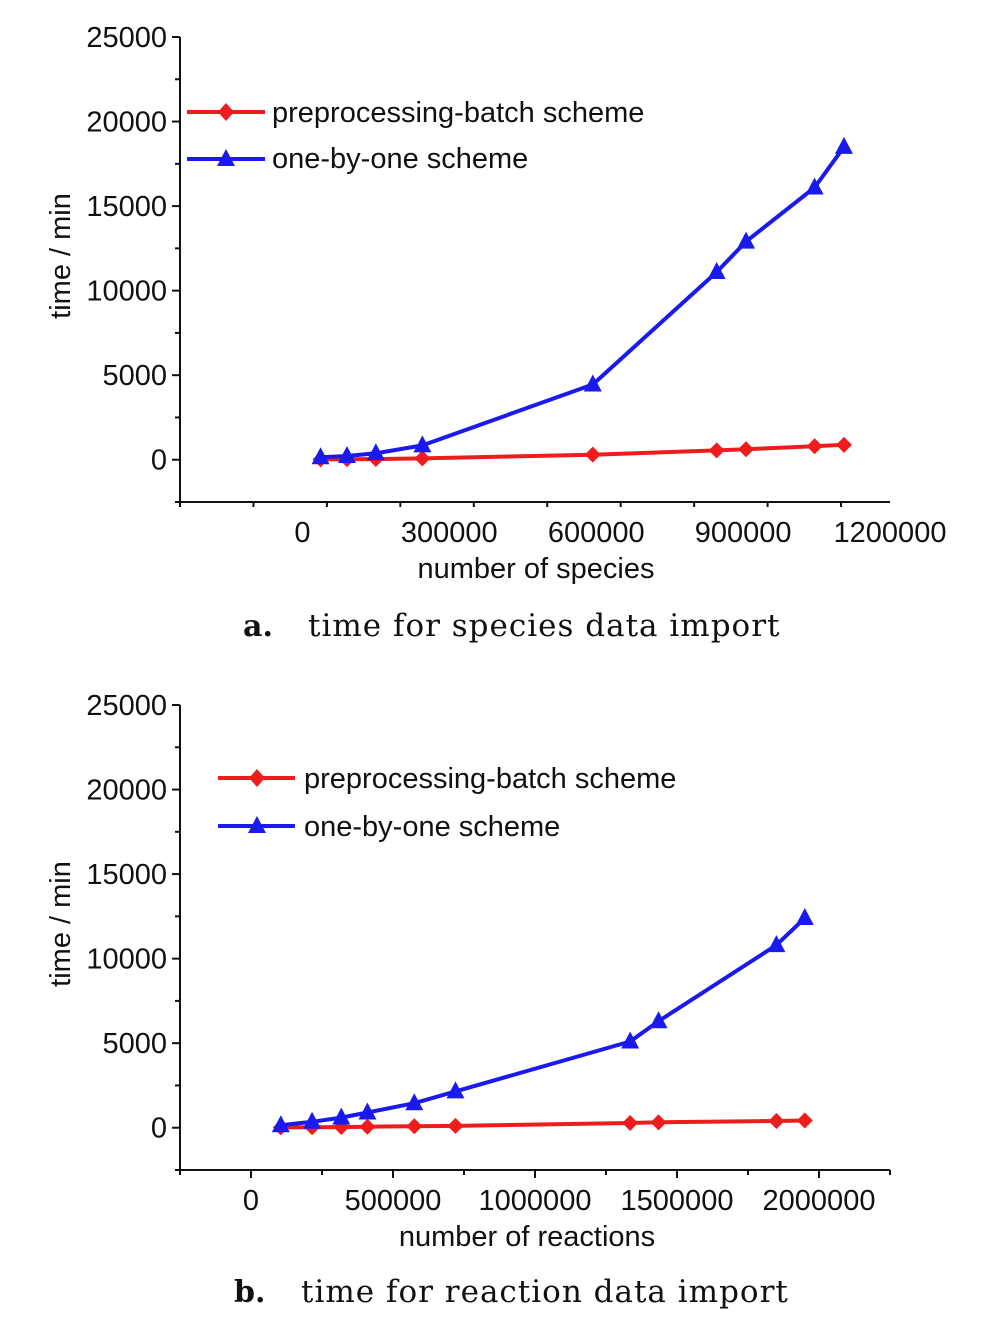 The width and height of the screenshot is (995, 1332). What do you see at coordinates (535, 1201) in the screenshot?
I see `x-tick-label: 1000000` at bounding box center [535, 1201].